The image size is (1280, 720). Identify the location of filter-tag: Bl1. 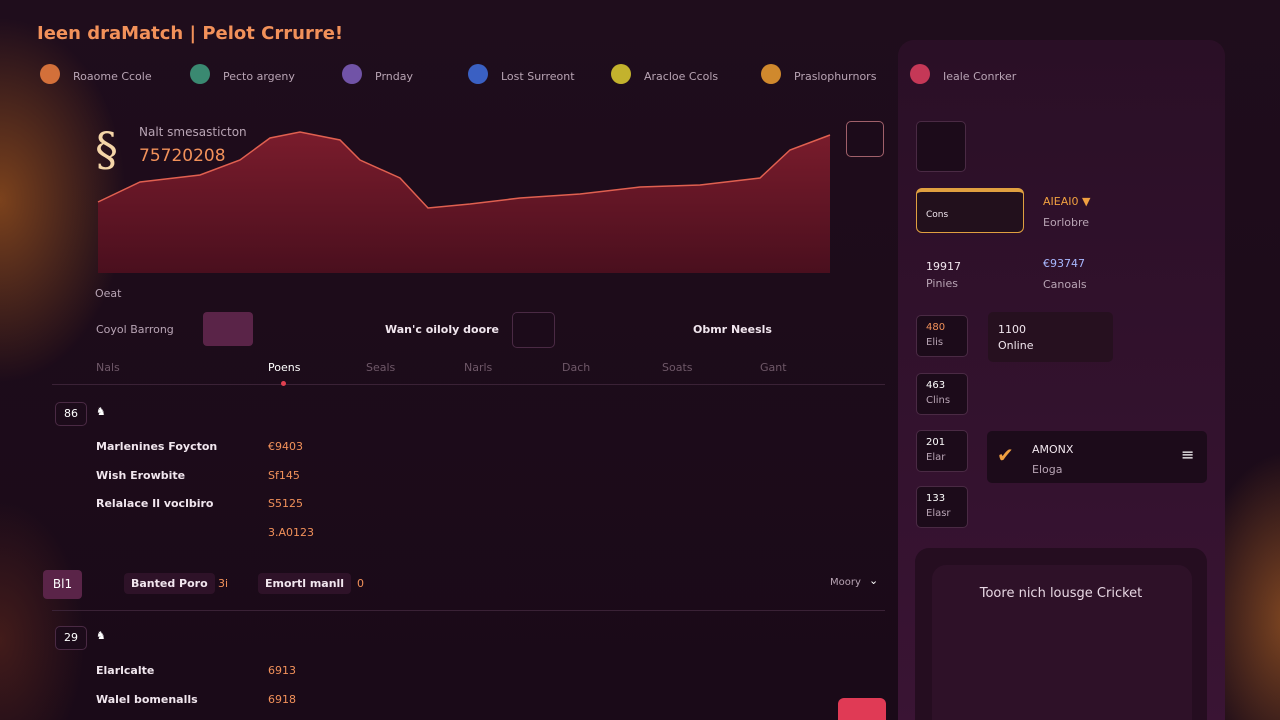
(62, 584).